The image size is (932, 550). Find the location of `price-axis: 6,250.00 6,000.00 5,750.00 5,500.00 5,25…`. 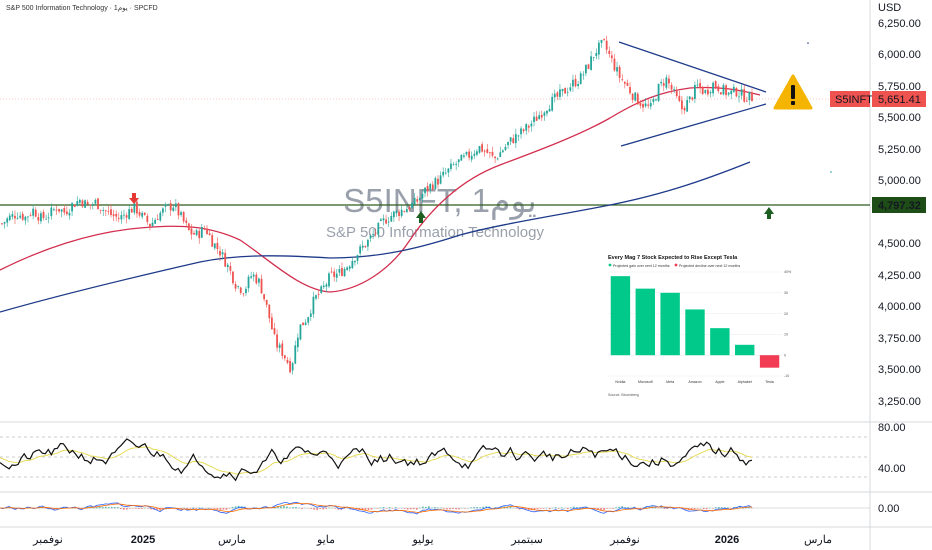

price-axis: 6,250.00 6,000.00 5,750.00 5,500.00 5,25… is located at coordinates (899, 266).